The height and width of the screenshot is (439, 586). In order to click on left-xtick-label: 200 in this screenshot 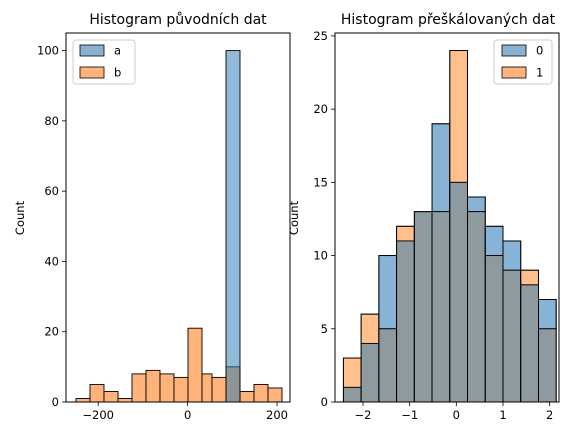, I will do `click(277, 415)`.